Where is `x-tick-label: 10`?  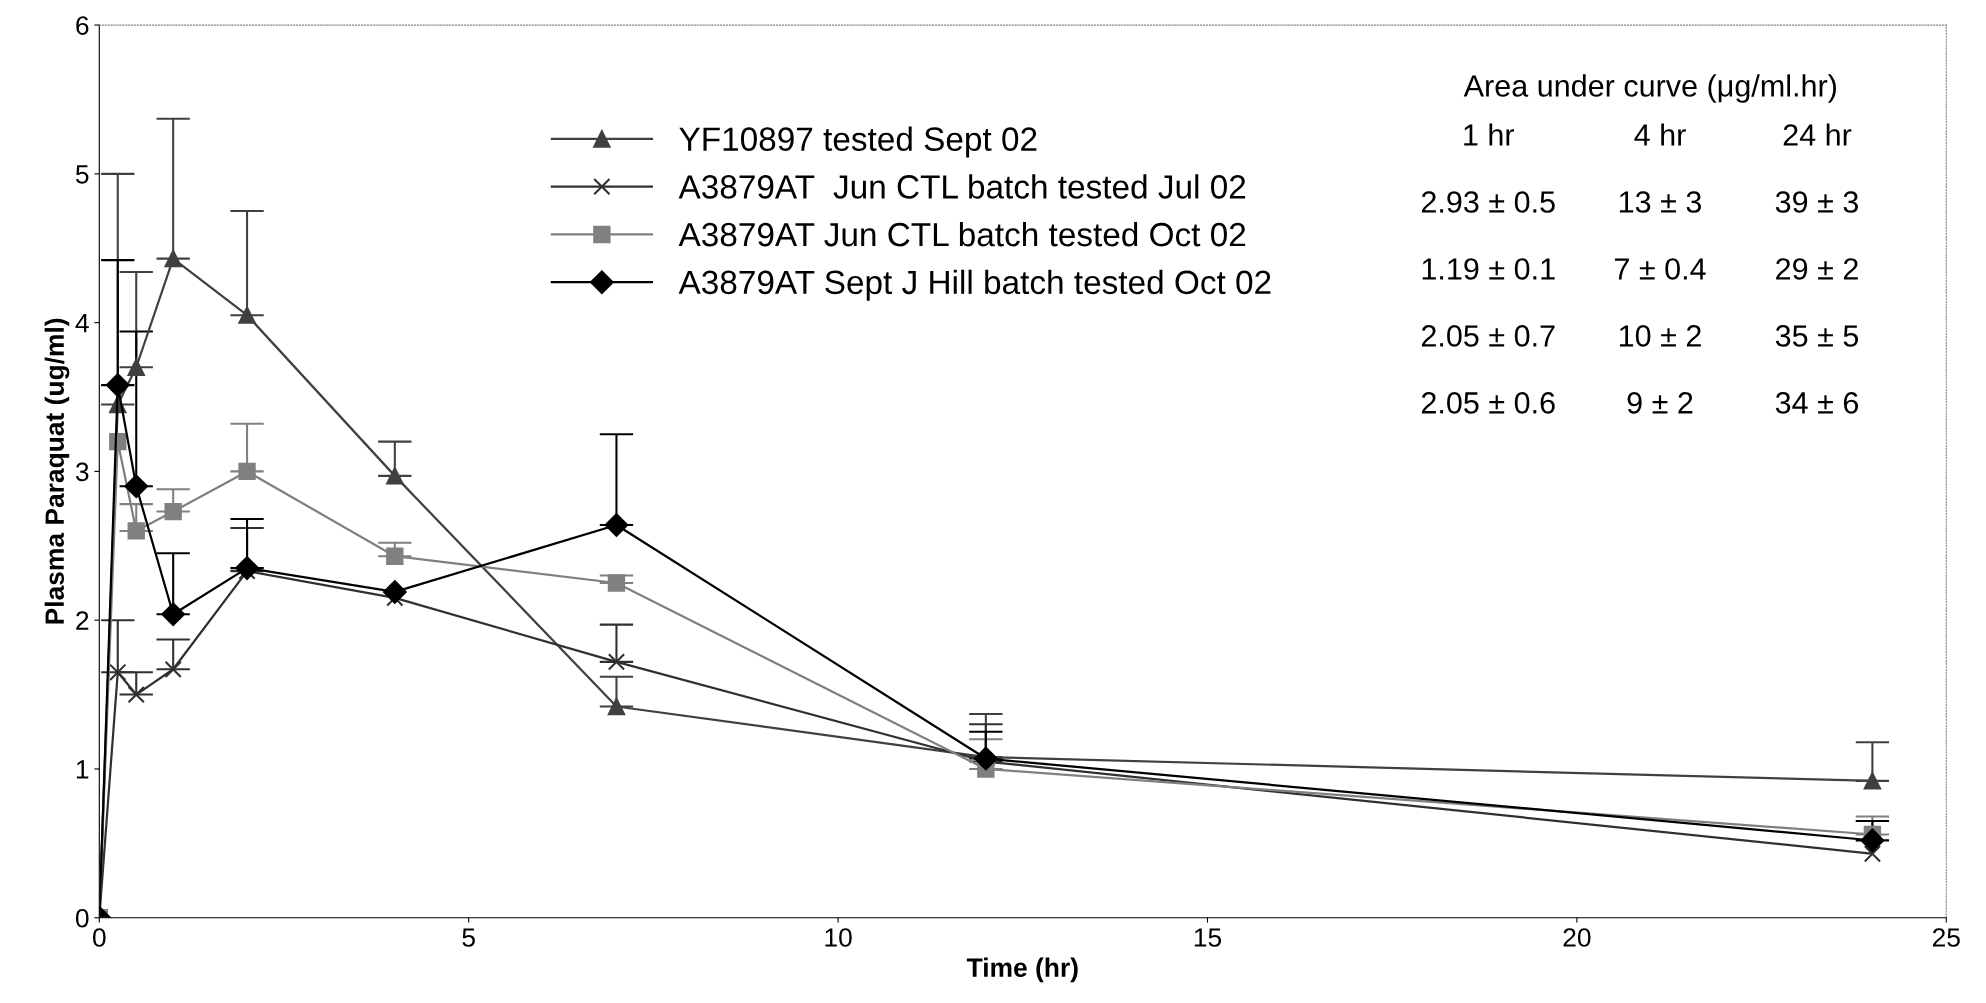
x-tick-label: 10 is located at coordinates (838, 937).